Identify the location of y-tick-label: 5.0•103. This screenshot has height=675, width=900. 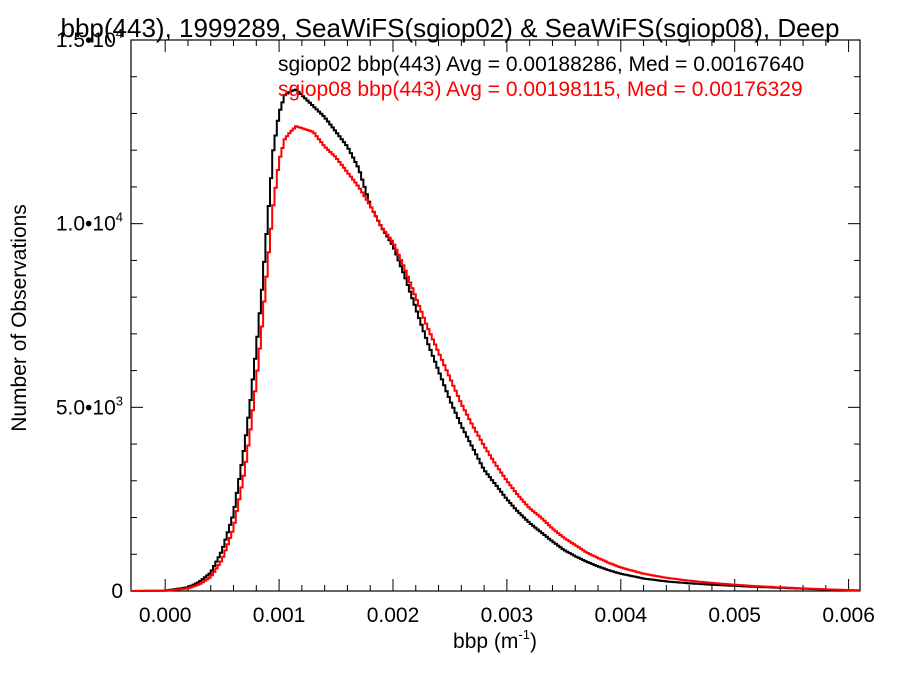
(89, 406).